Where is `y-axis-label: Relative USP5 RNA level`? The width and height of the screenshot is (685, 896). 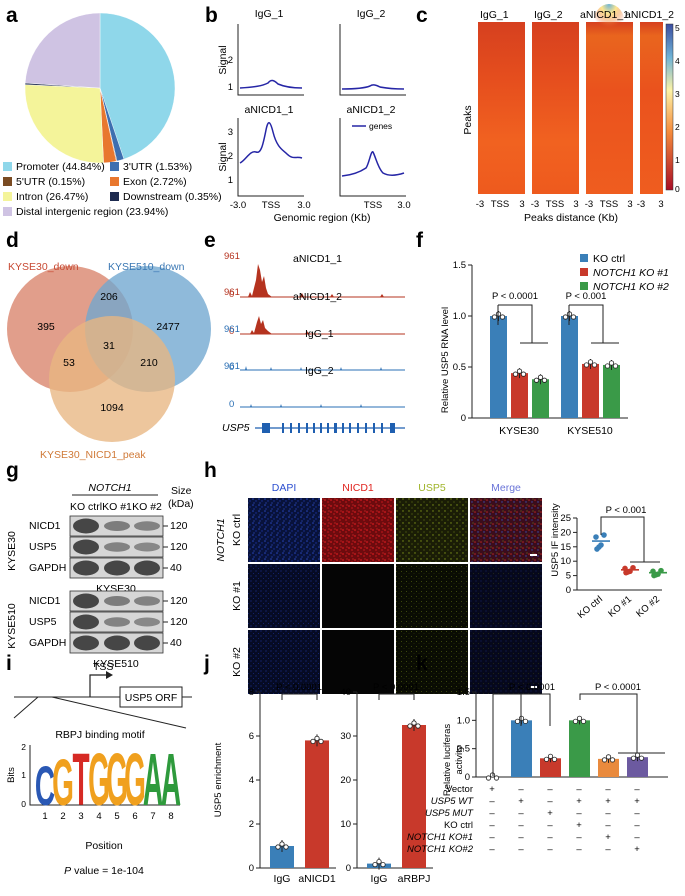 y-axis-label: Relative USP5 RNA level is located at coordinates (445, 360).